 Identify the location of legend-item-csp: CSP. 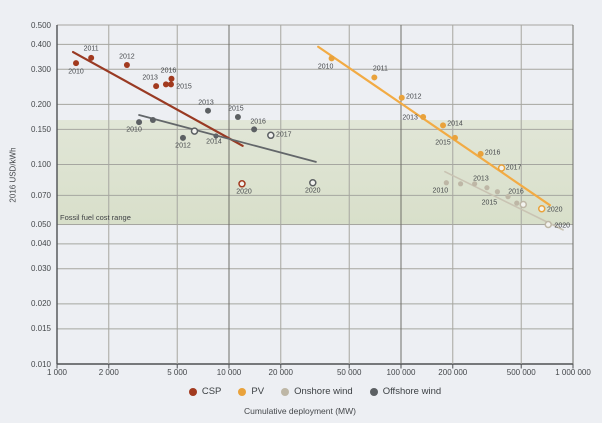
(205, 391).